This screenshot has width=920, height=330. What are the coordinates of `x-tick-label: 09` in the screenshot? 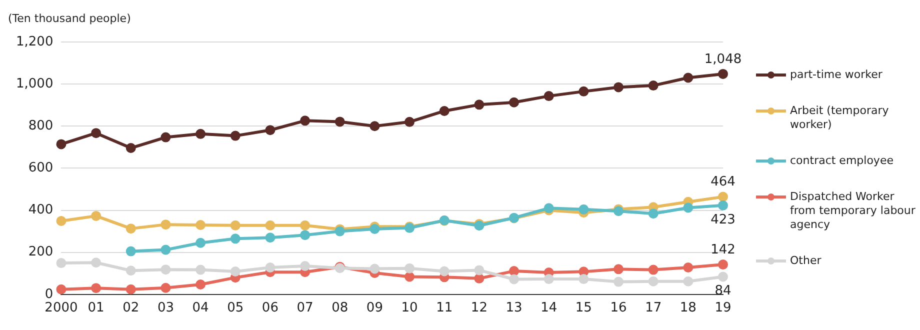 It's located at (374, 308).